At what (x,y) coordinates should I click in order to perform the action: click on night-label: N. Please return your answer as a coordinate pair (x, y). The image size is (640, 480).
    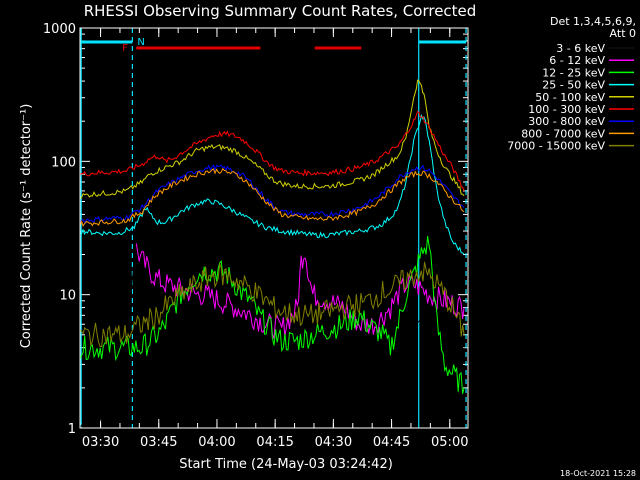
    Looking at the image, I should click on (140, 42).